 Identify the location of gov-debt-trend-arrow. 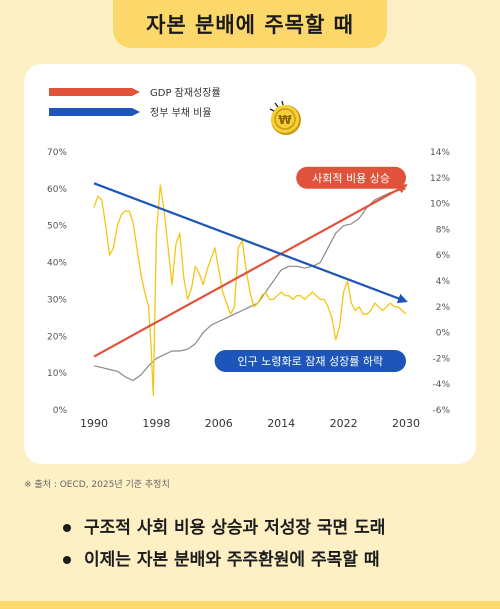
(250, 243).